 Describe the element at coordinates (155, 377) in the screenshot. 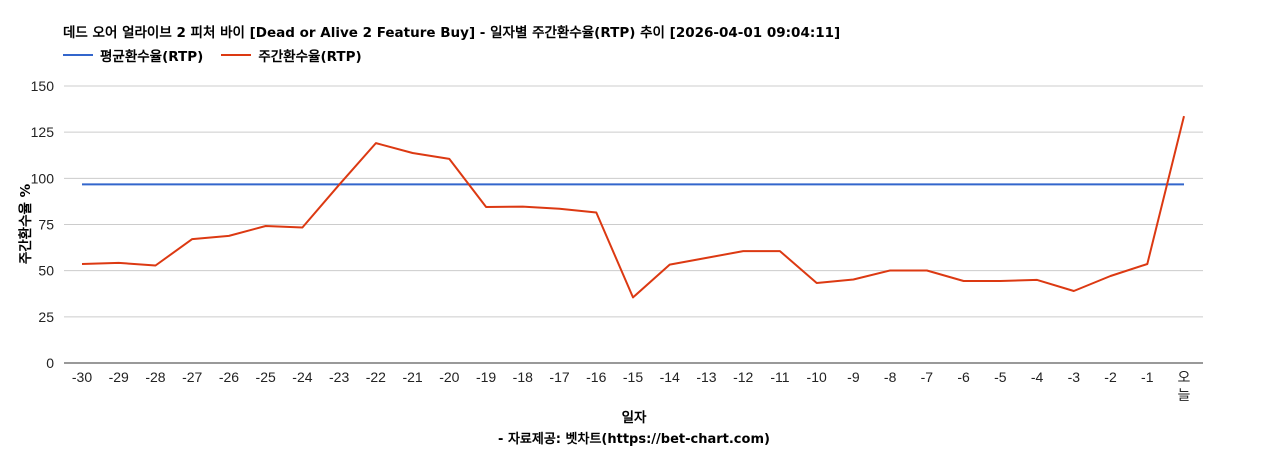

I see `x-tick-label: -28` at that location.